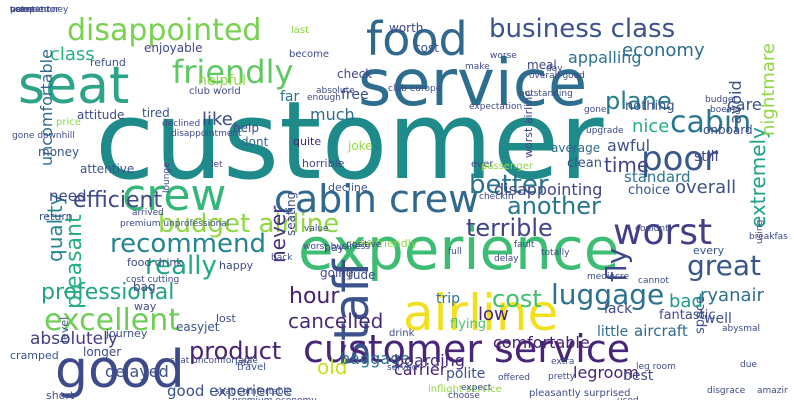  What do you see at coordinates (72, 54) in the screenshot?
I see `cloud-word: class` at bounding box center [72, 54].